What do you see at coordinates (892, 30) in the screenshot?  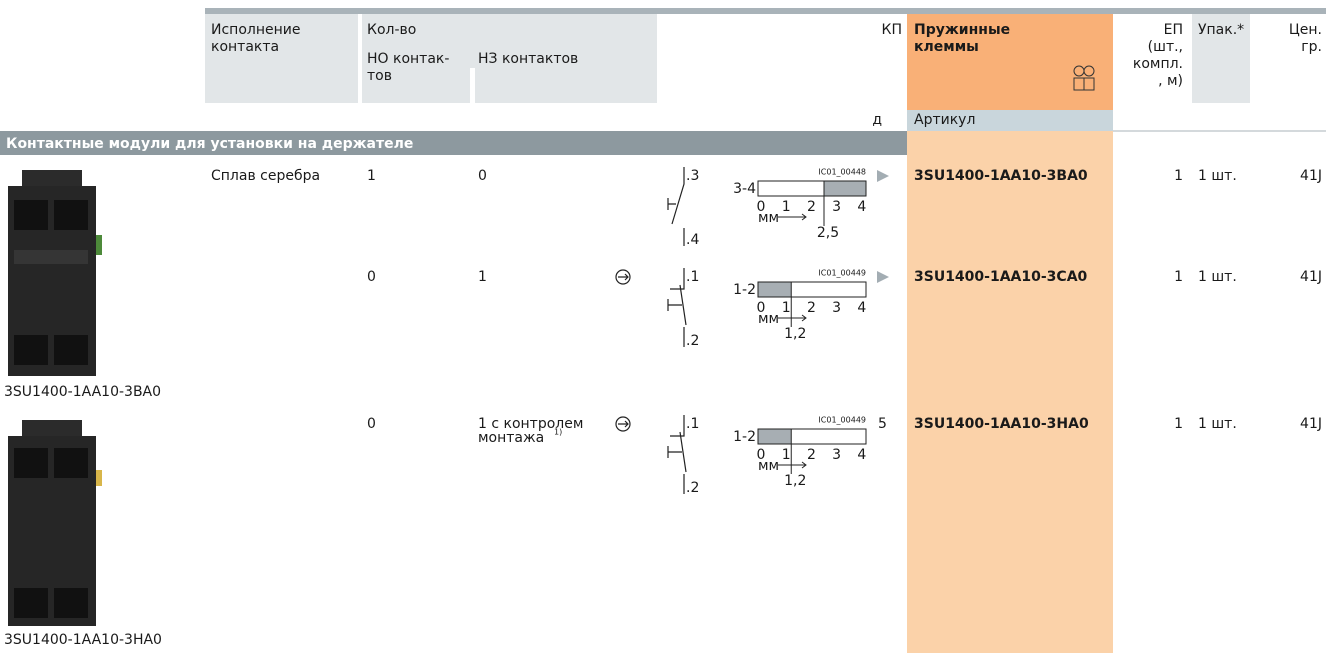 I see `header-text: КП` at bounding box center [892, 30].